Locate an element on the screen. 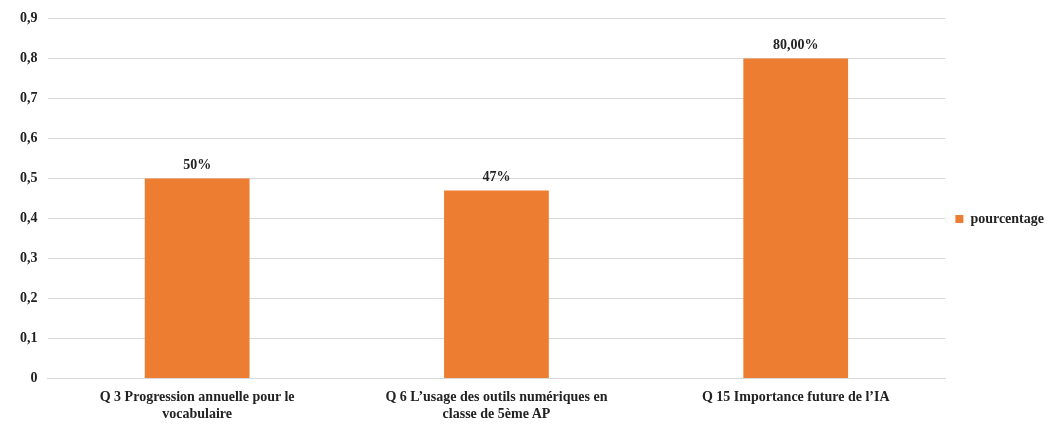 The height and width of the screenshot is (430, 1064). x-tick-label: Q 3 Progression annuelle pour le vocabulaire is located at coordinates (197, 405).